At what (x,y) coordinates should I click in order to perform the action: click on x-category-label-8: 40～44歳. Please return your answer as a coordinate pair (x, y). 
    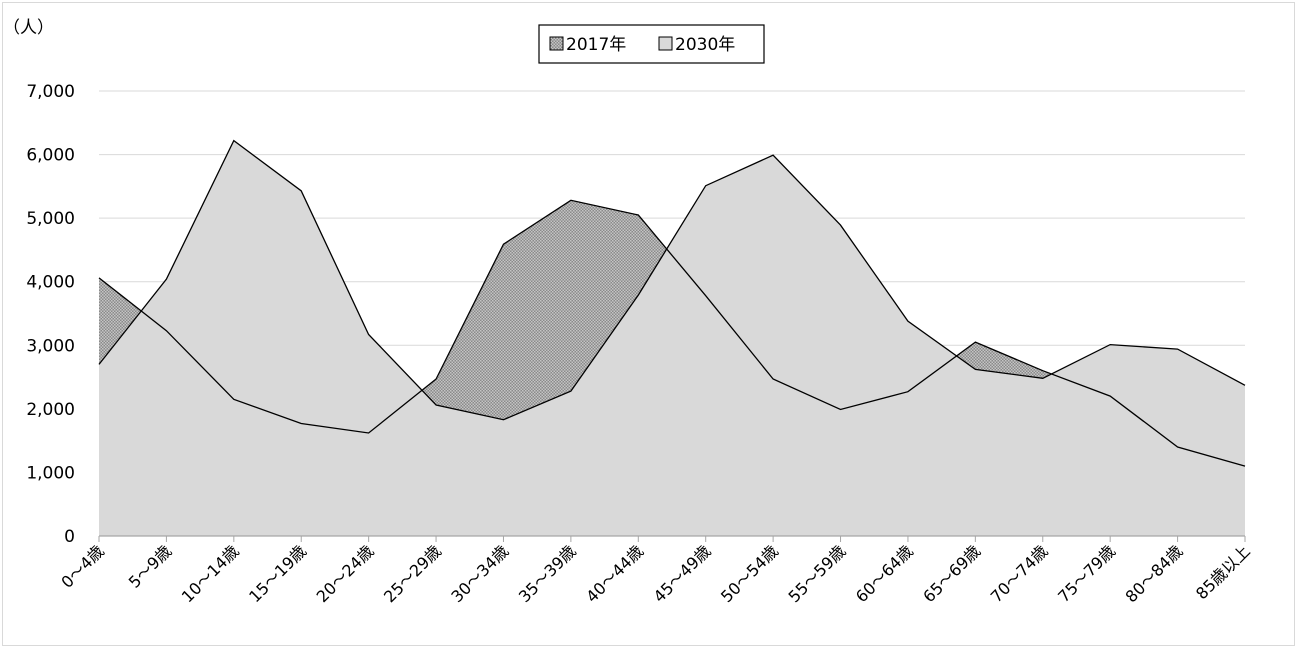
    Looking at the image, I should click on (614, 573).